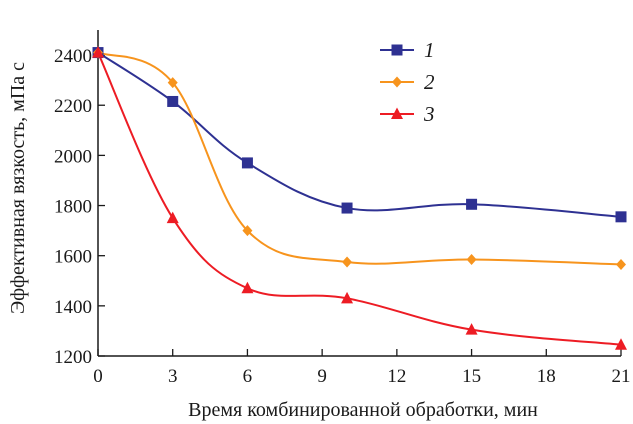 This screenshot has height=424, width=633. Describe the element at coordinates (429, 114) in the screenshot. I see `legend-3-label: 3` at that location.